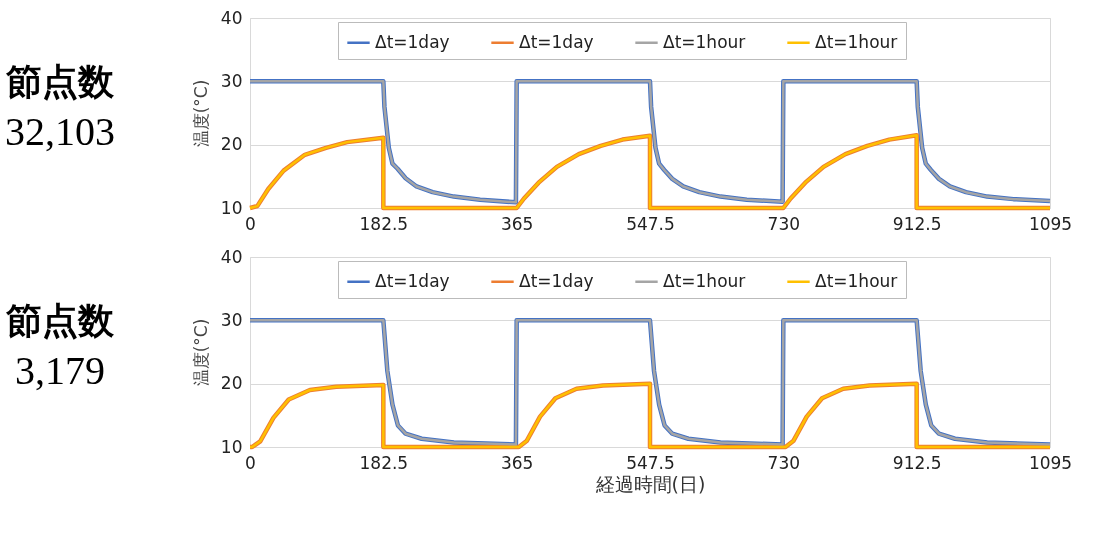 This screenshot has height=538, width=1097. I want to click on text: 3,179, so click(60, 370).